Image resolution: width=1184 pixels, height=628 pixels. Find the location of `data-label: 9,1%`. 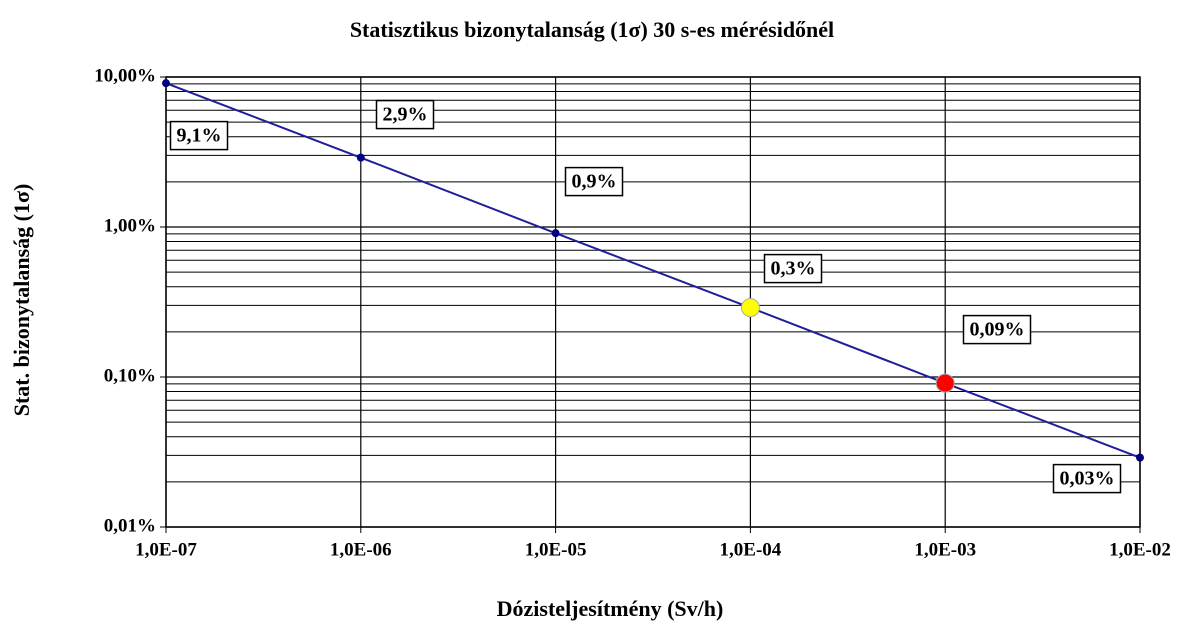

data-label: 9,1% is located at coordinates (199, 136).